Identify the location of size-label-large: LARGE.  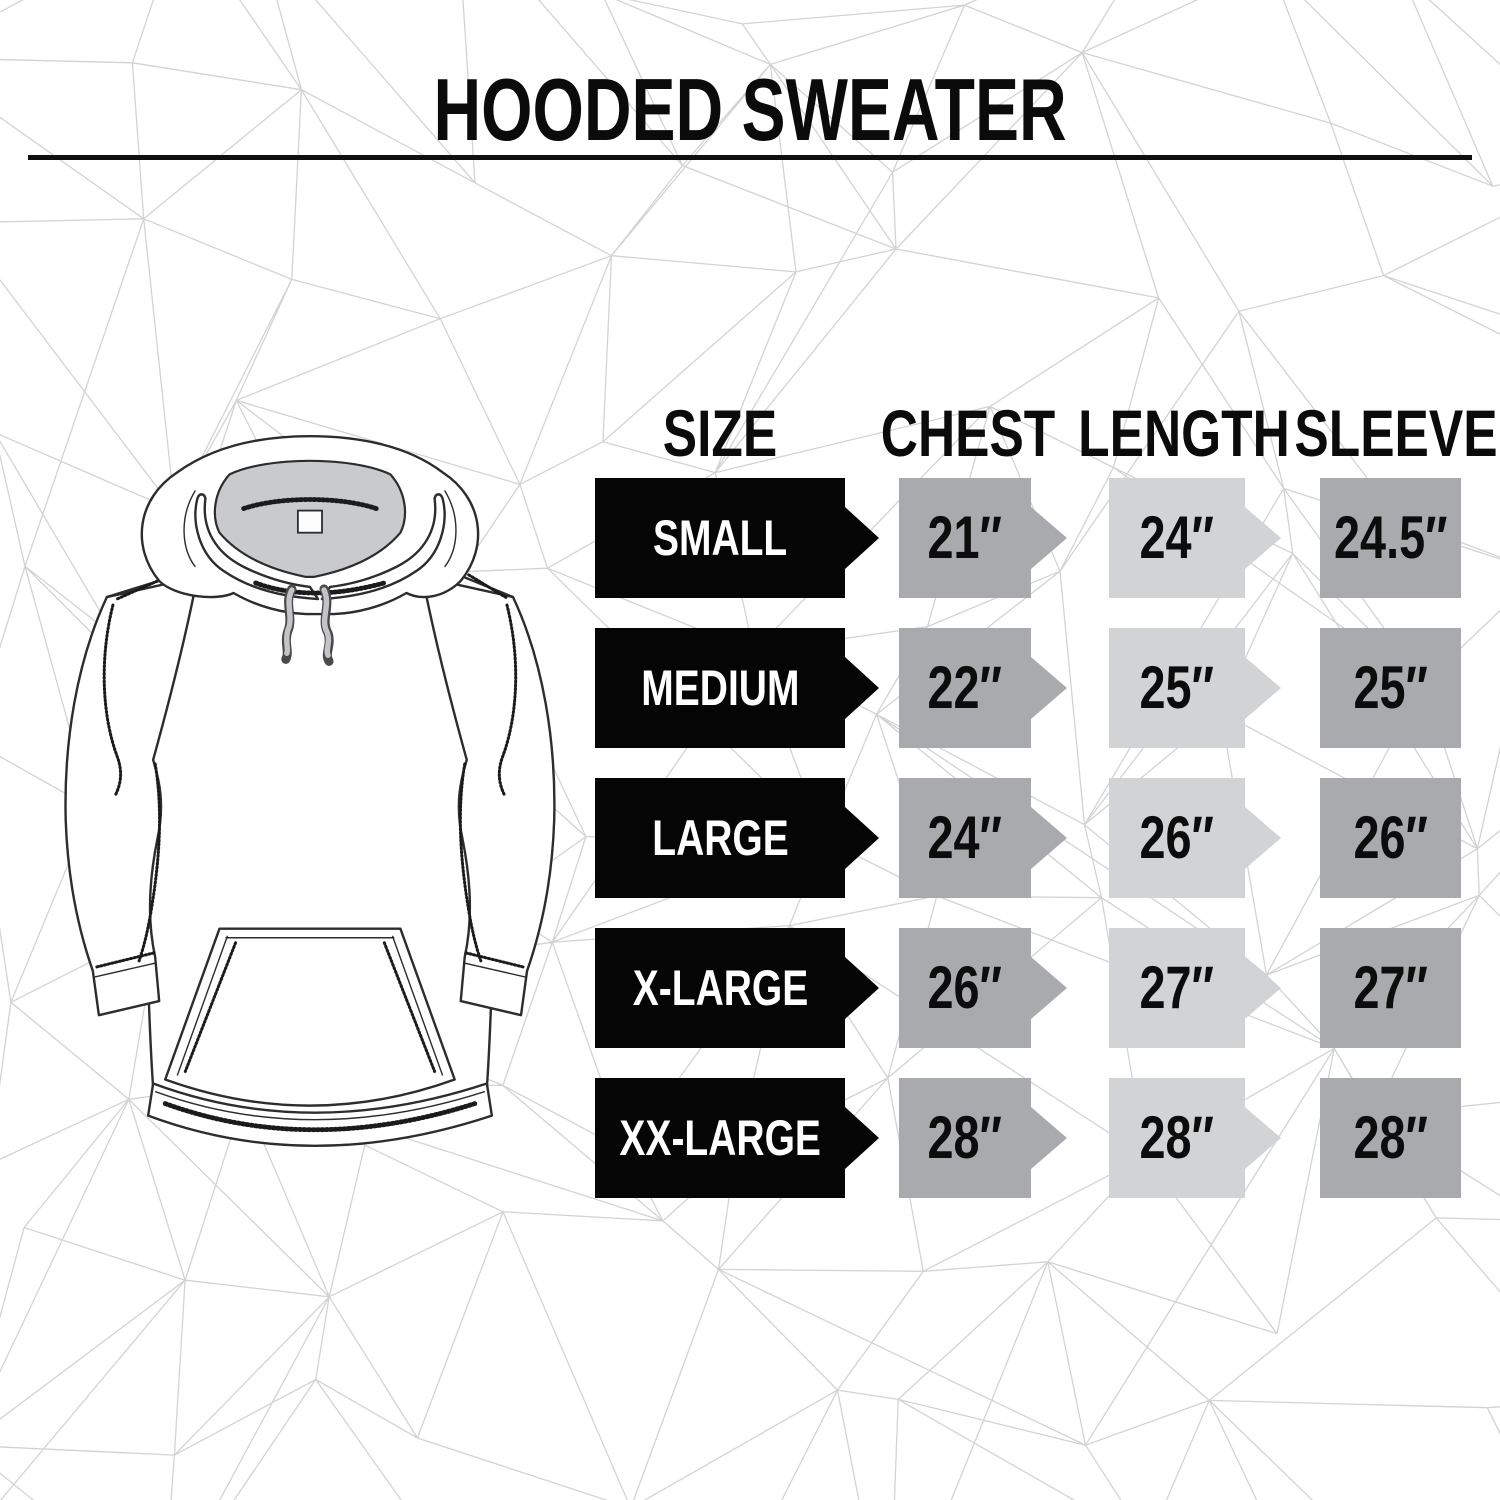
(720, 838).